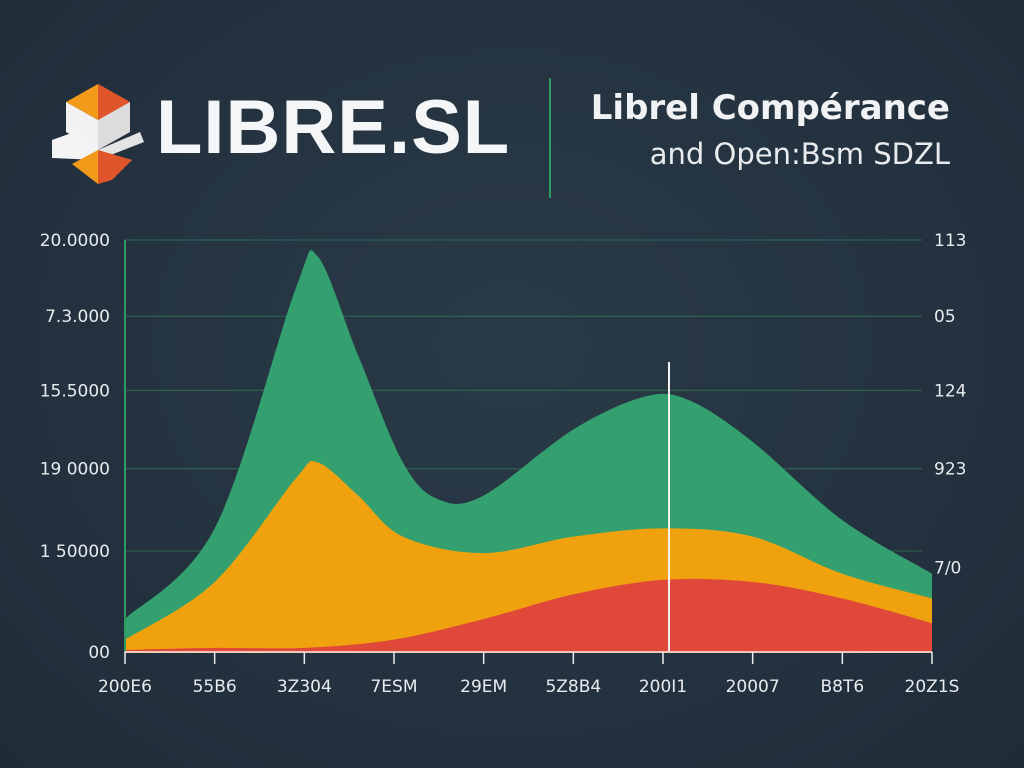  What do you see at coordinates (550, 138) in the screenshot?
I see `header-divider` at bounding box center [550, 138].